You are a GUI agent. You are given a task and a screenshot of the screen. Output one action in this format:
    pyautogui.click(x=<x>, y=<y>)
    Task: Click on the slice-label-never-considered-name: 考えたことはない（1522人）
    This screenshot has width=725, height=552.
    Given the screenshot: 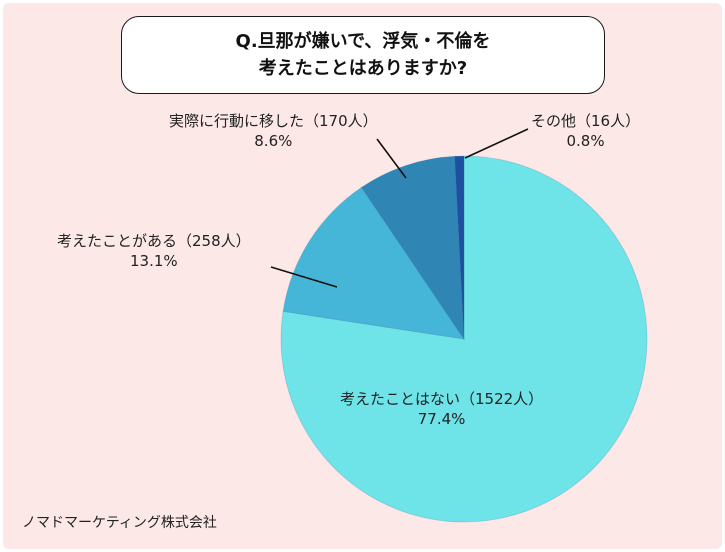 What is the action you would take?
    pyautogui.click(x=442, y=399)
    